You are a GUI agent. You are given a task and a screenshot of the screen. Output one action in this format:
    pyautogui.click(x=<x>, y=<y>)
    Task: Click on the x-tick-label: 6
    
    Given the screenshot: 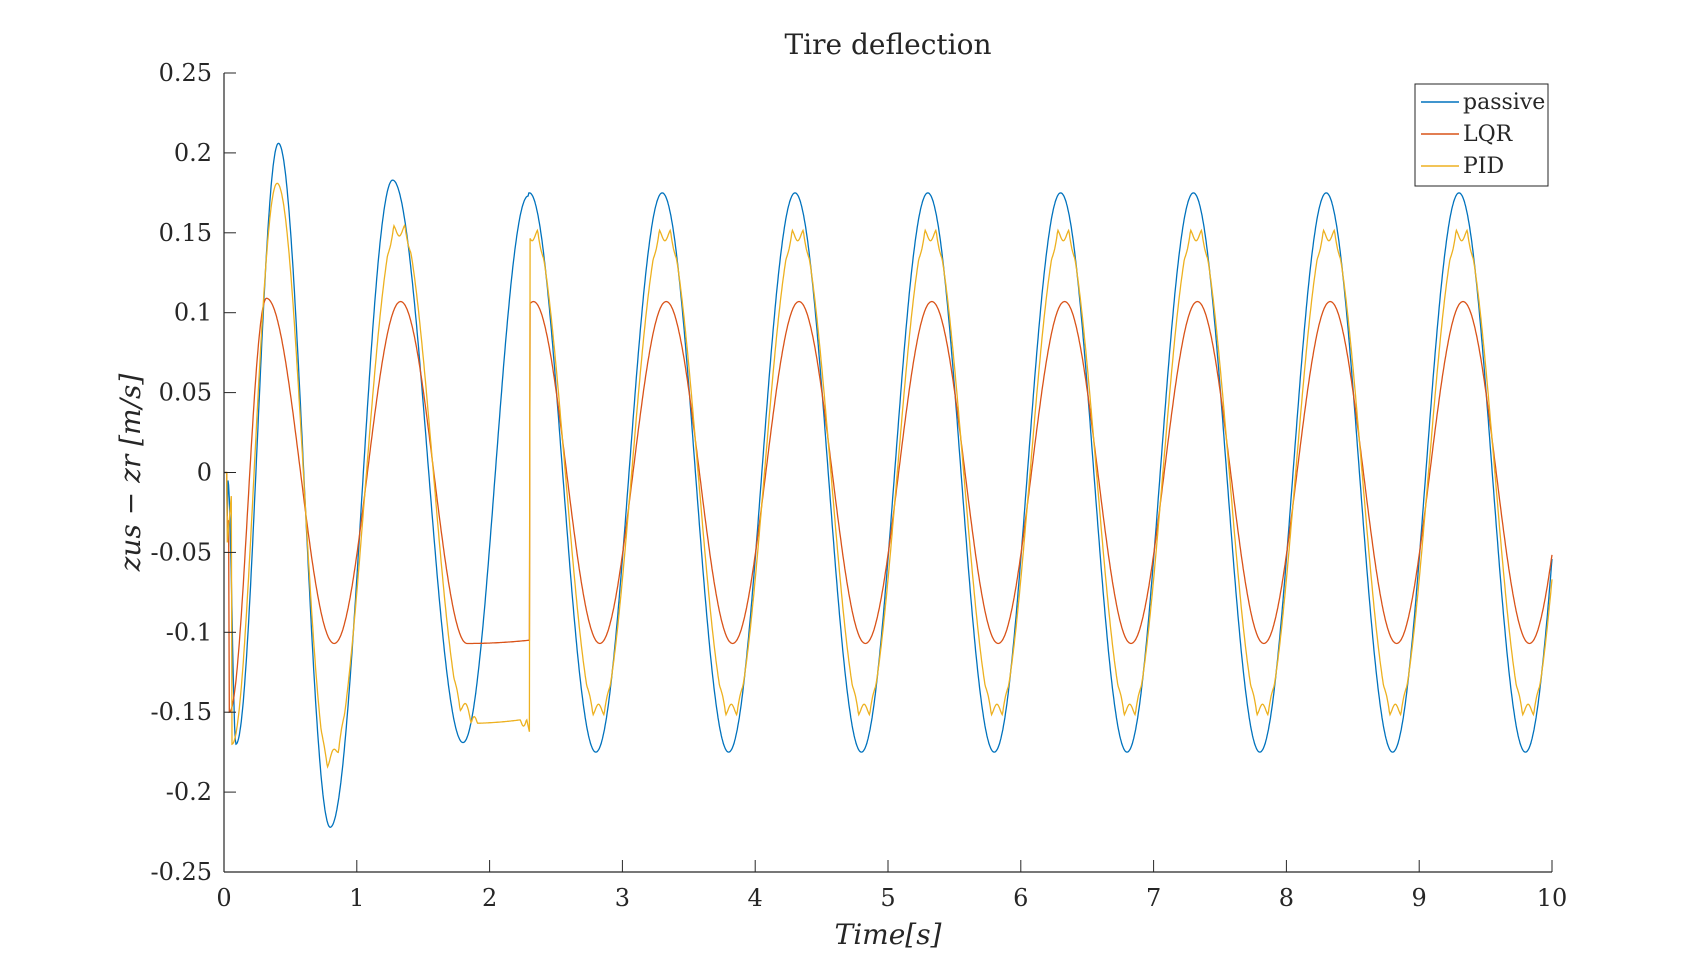 What is the action you would take?
    pyautogui.click(x=1020, y=898)
    